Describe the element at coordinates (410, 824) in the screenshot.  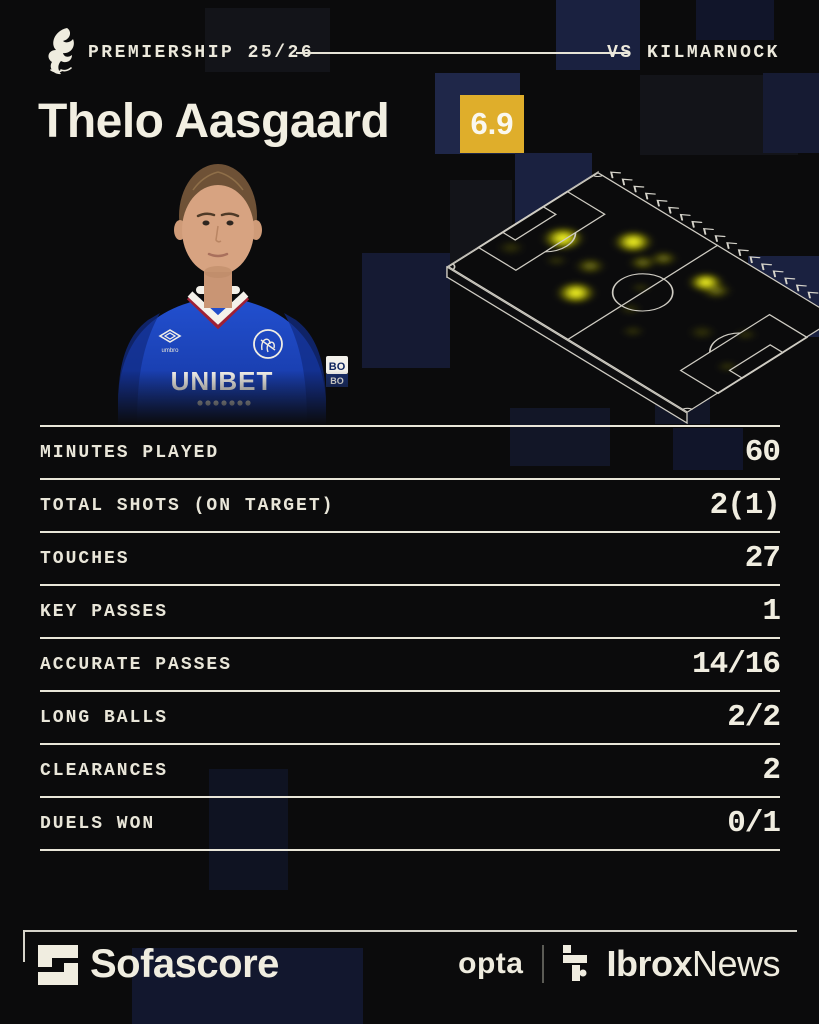
I see `stat-row: DUELS WON 0/1` at that location.